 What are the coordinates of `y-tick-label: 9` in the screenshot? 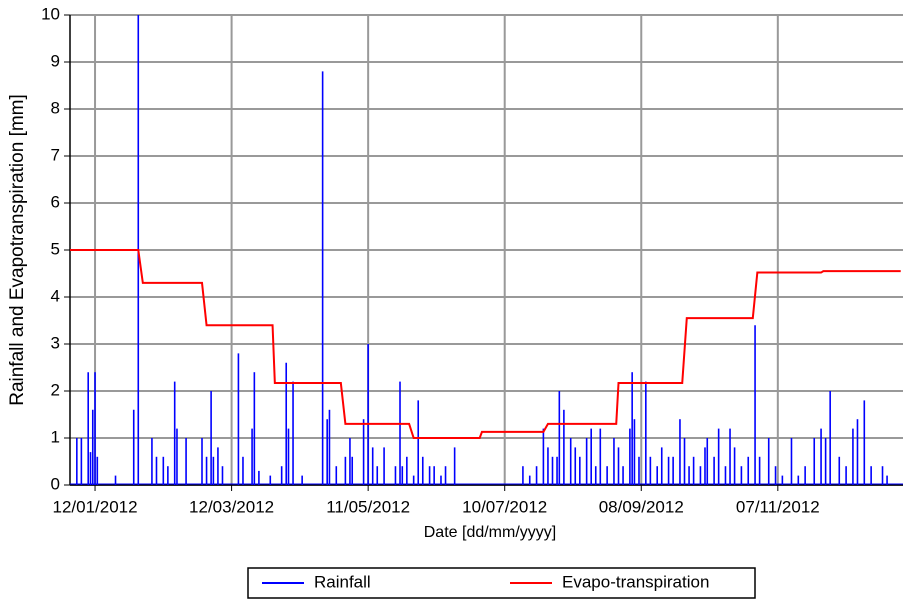 It's located at (55, 60).